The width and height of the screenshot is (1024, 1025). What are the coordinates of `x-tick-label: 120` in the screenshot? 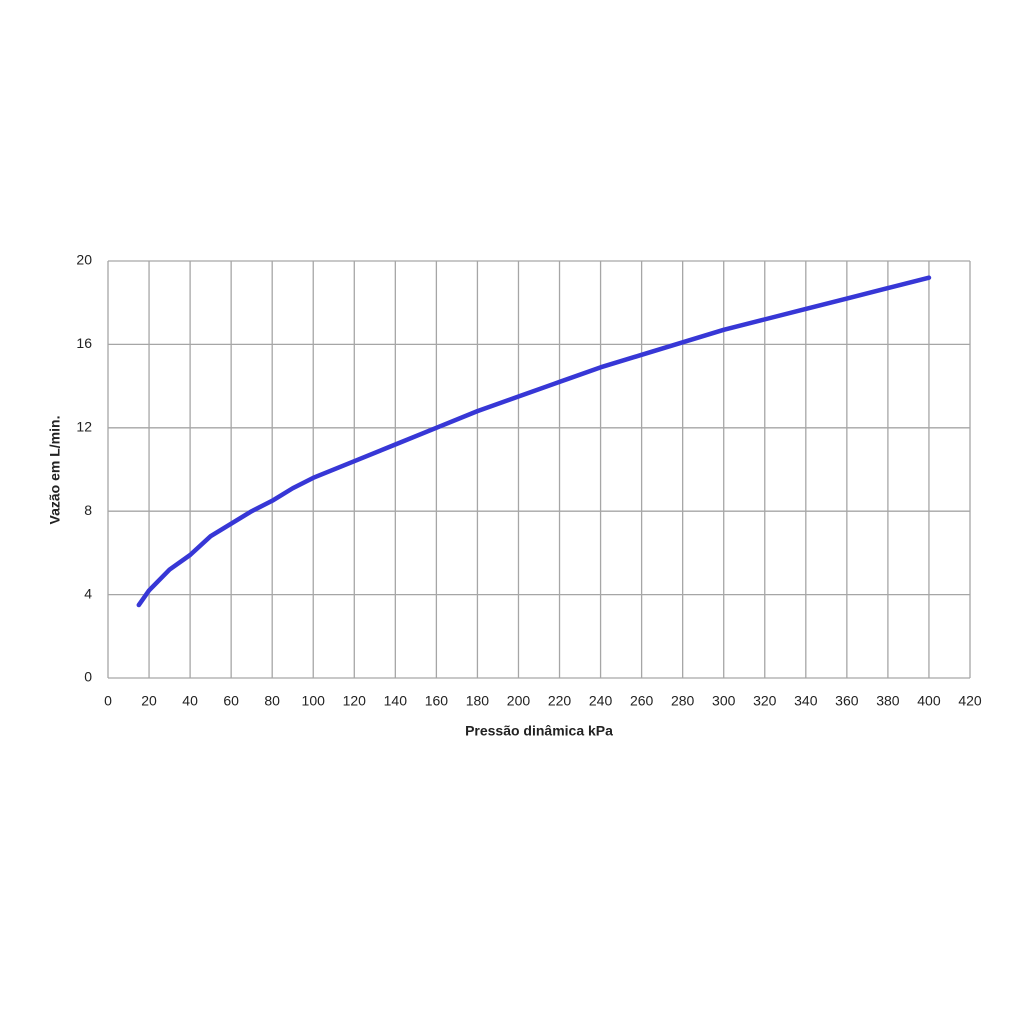 It's located at (355, 701).